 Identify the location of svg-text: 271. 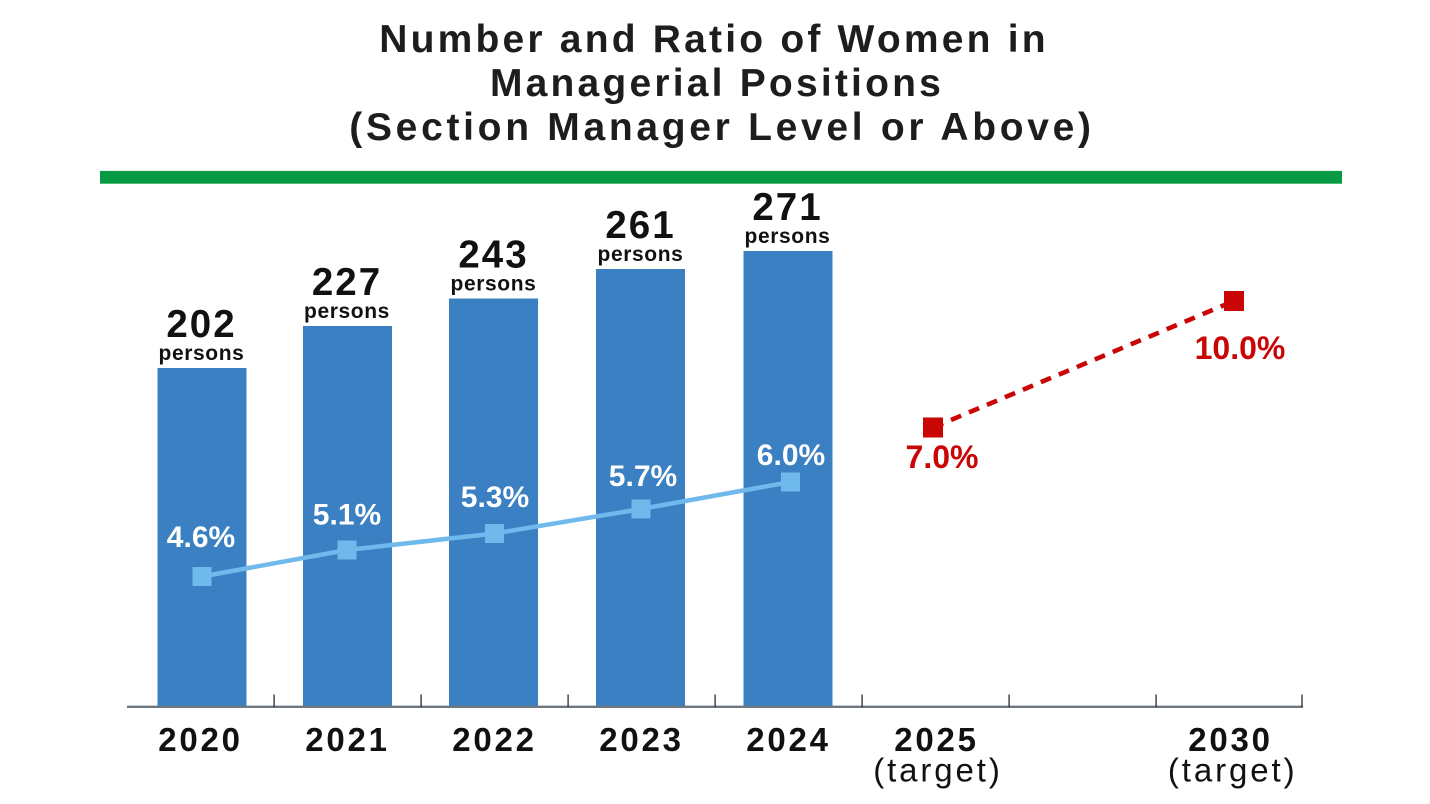
(787, 207).